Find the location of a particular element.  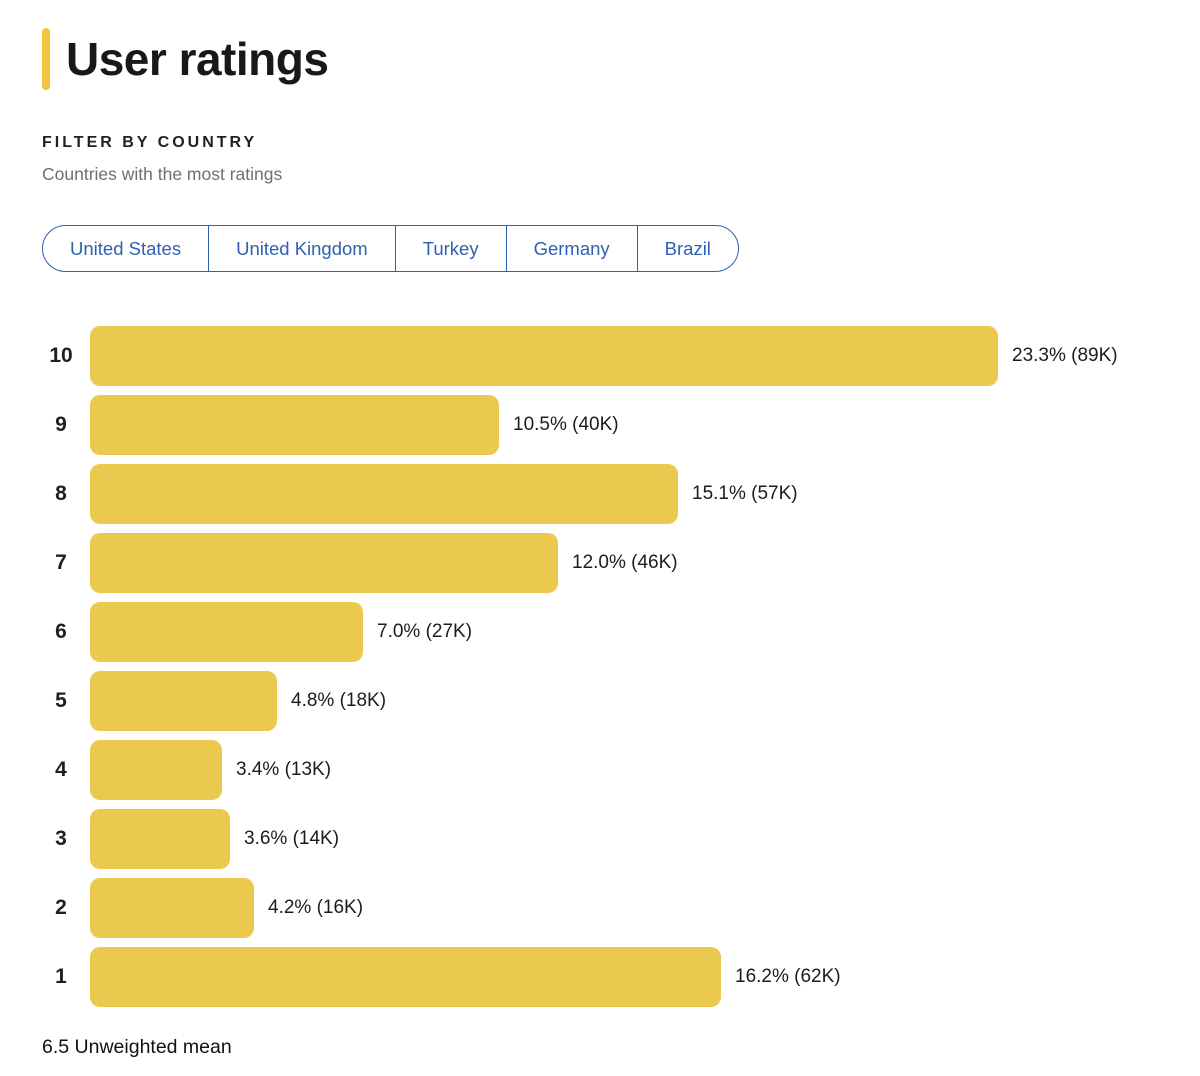

filter-by-country-label: FILTER BY COUNTRY is located at coordinates (150, 143).